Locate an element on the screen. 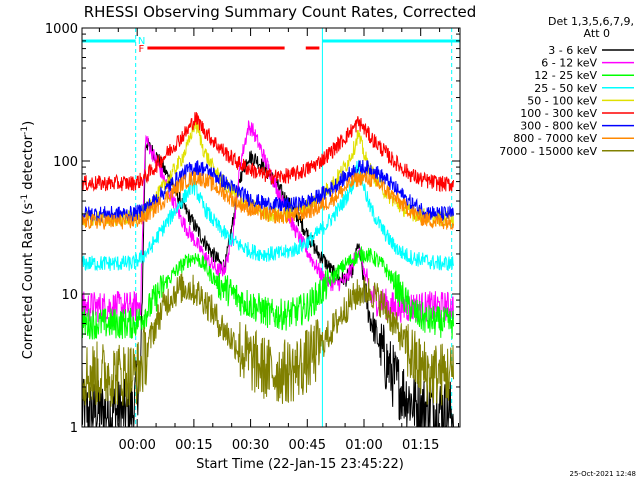 The image size is (640, 480). series-line-12-25-kev is located at coordinates (267, 293).